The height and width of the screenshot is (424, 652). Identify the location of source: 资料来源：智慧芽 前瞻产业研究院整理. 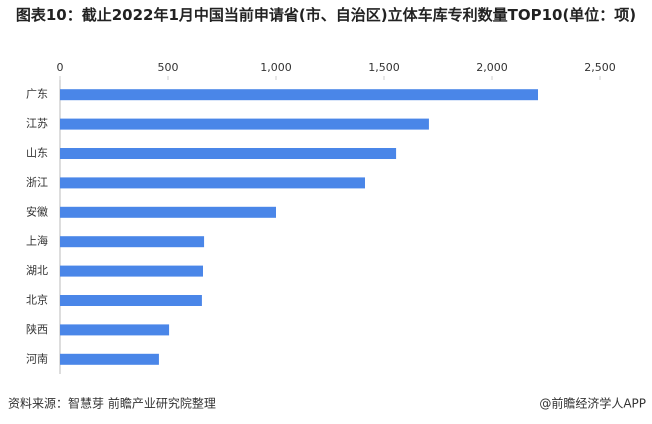
(112, 403).